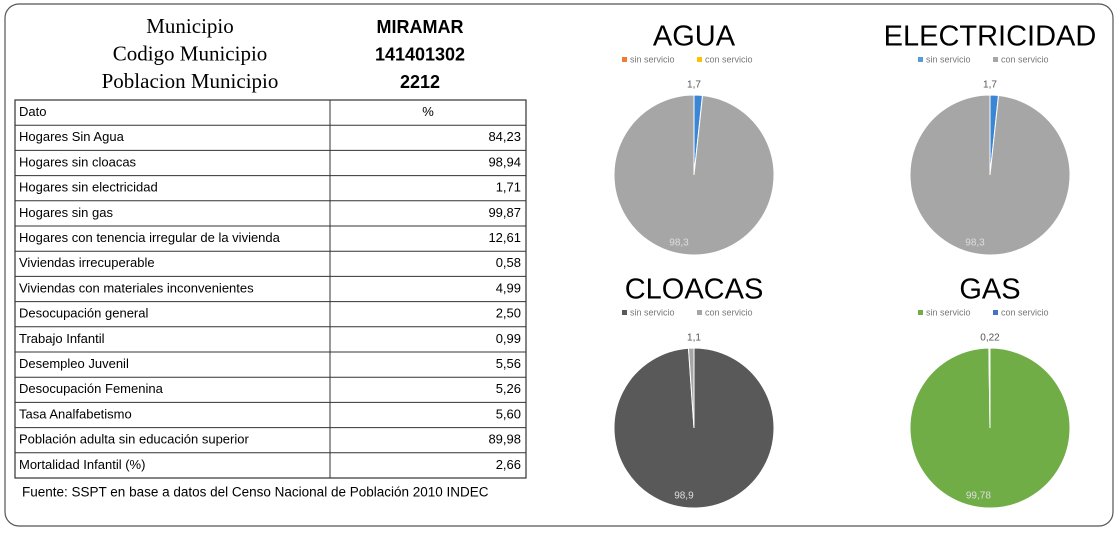  I want to click on table-cell: 2,50, so click(508, 313).